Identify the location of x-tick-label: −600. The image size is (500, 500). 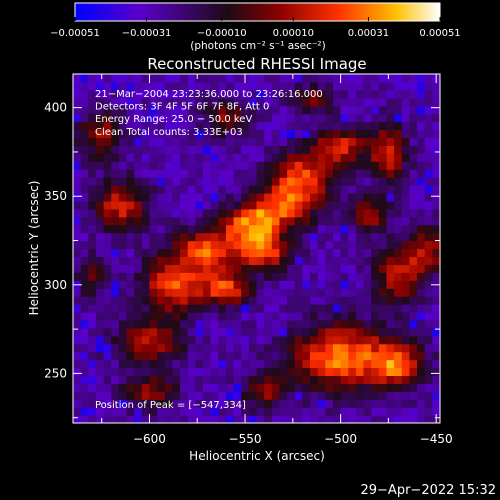
(149, 439).